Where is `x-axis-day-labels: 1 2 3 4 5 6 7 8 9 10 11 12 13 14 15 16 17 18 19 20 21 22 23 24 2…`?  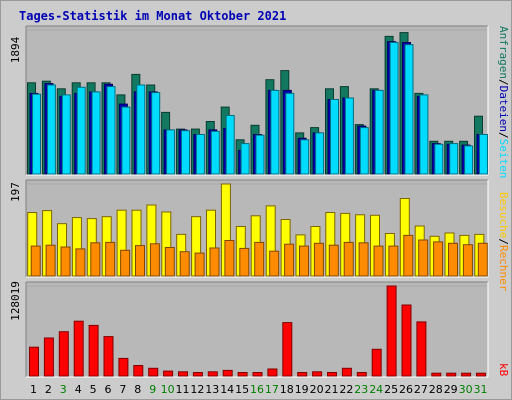 x-axis-day-labels: 1 2 3 4 5 6 7 8 9 10 11 12 13 14 15 16 17 18 19 20 21 22 23 24 2… is located at coordinates (259, 389).